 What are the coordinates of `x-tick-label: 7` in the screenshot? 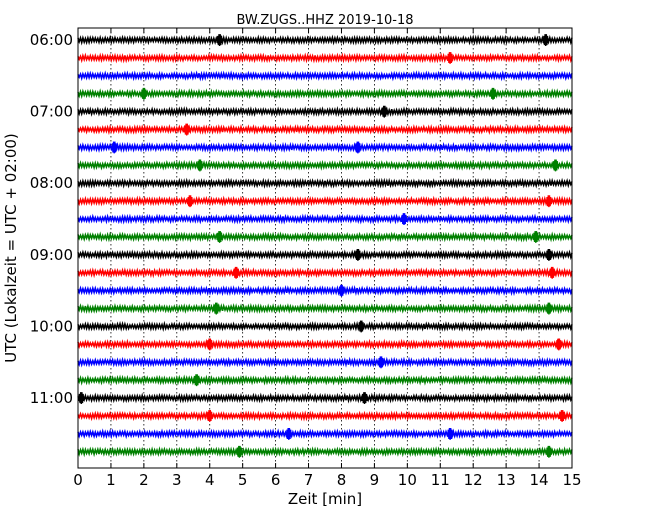 It's located at (309, 480).